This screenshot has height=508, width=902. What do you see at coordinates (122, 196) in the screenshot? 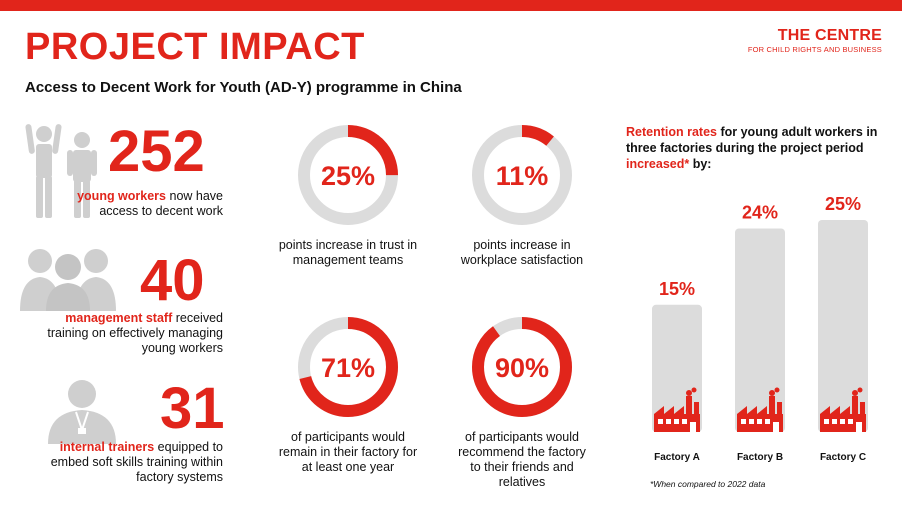
I see `stat-young-workers-highlight: young workers` at bounding box center [122, 196].